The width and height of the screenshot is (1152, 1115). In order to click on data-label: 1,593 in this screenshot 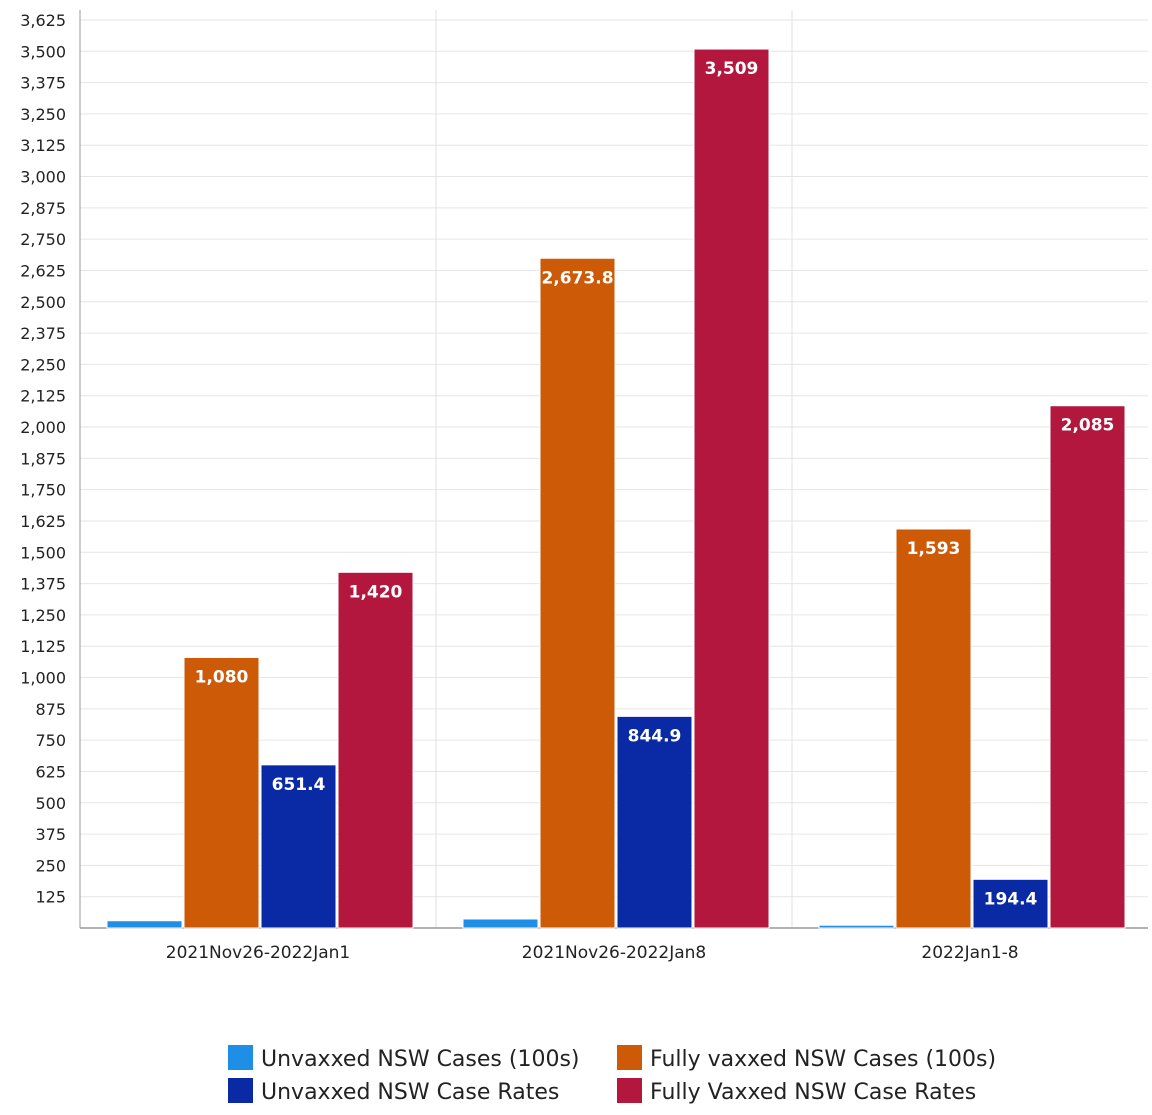, I will do `click(934, 549)`.